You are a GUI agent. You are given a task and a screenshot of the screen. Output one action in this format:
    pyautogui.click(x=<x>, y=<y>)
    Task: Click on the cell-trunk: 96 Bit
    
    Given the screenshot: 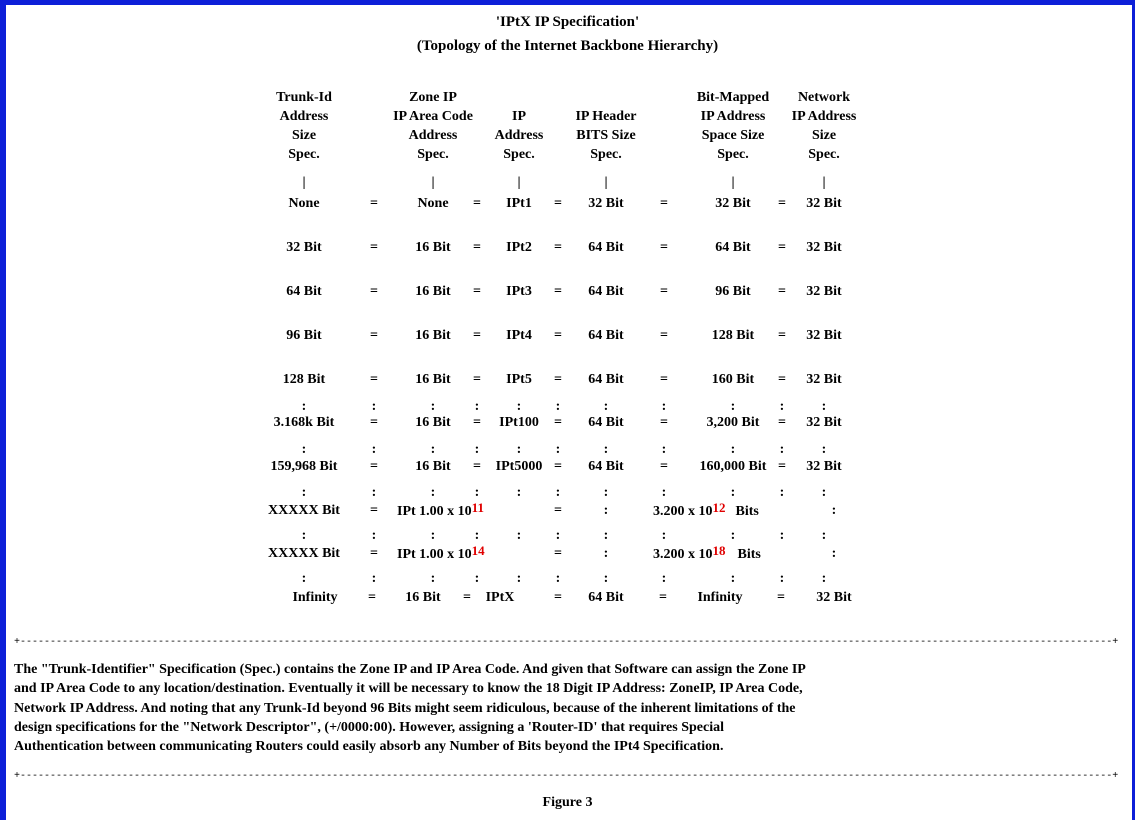 What is the action you would take?
    pyautogui.click(x=304, y=335)
    